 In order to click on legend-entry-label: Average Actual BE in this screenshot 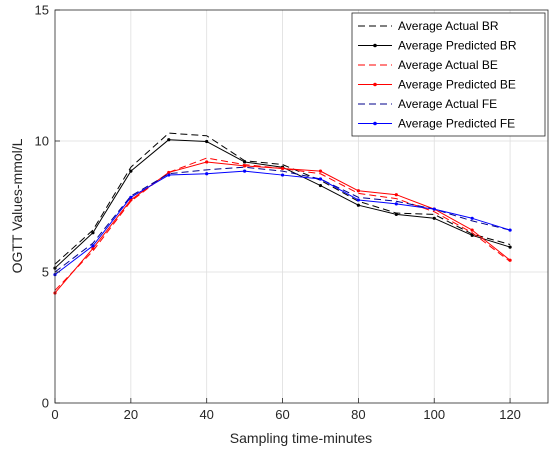, I will do `click(448, 65)`.